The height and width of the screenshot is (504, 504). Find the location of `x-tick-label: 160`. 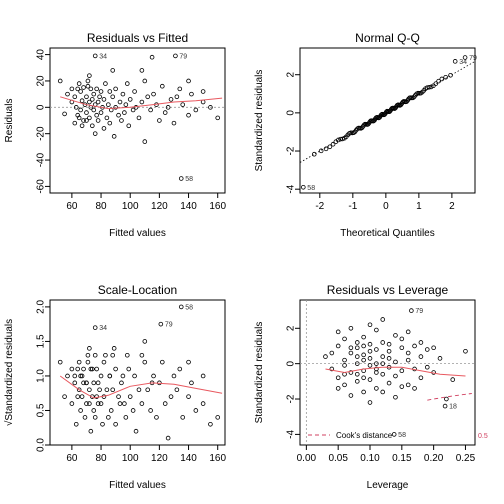

x-tick-label: 160 is located at coordinates (217, 206).